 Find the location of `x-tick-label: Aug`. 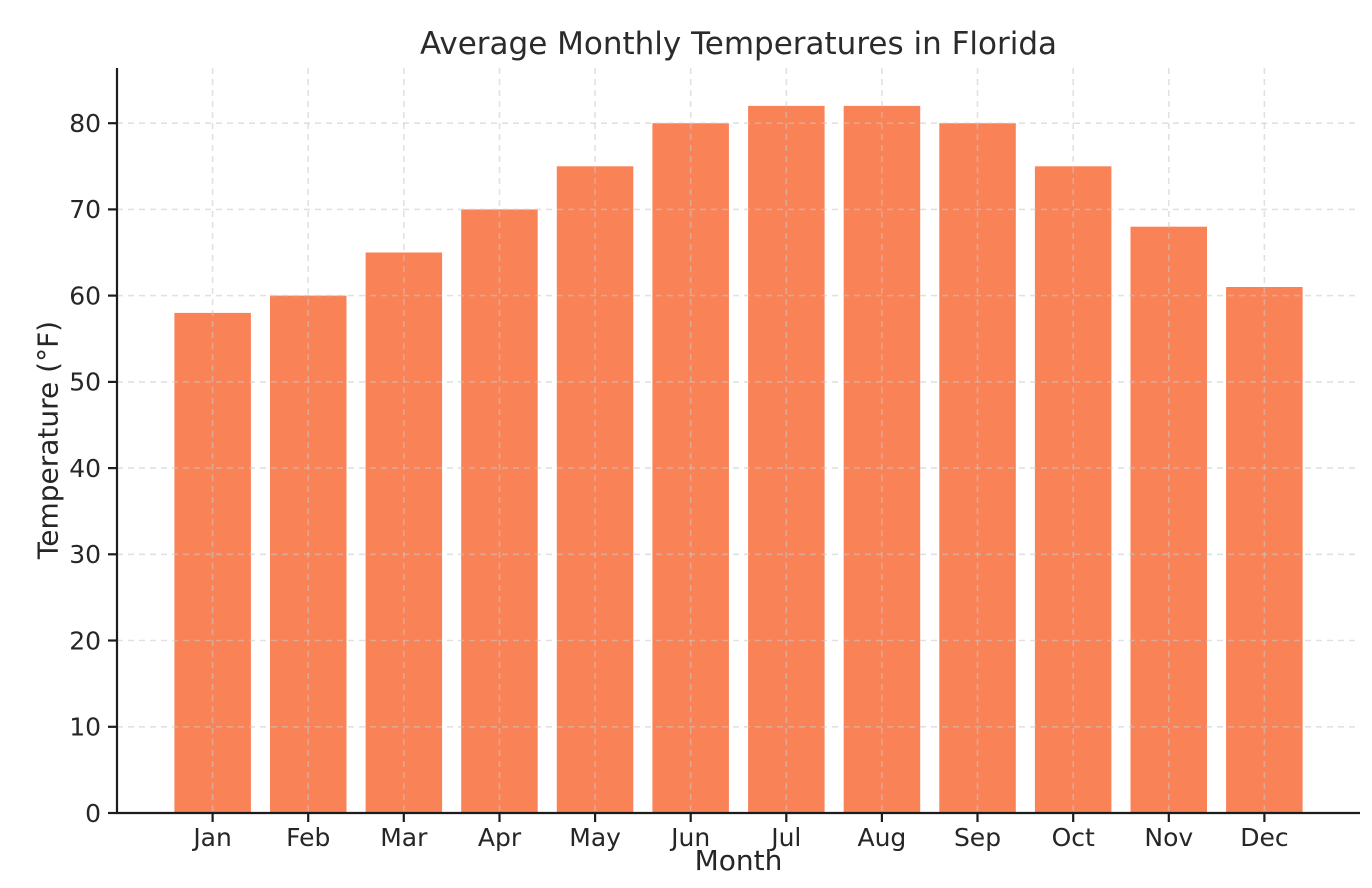

x-tick-label: Aug is located at coordinates (881, 837).